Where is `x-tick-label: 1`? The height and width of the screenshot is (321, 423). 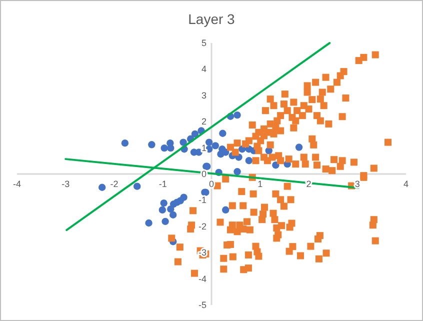
x-tick-label: 1 is located at coordinates (260, 184).